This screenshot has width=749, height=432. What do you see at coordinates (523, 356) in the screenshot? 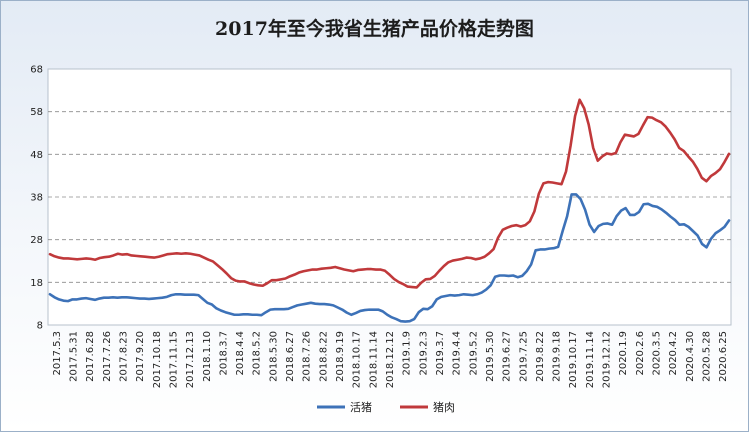
I see `x-tick-label: 2019.7.25` at bounding box center [523, 356].